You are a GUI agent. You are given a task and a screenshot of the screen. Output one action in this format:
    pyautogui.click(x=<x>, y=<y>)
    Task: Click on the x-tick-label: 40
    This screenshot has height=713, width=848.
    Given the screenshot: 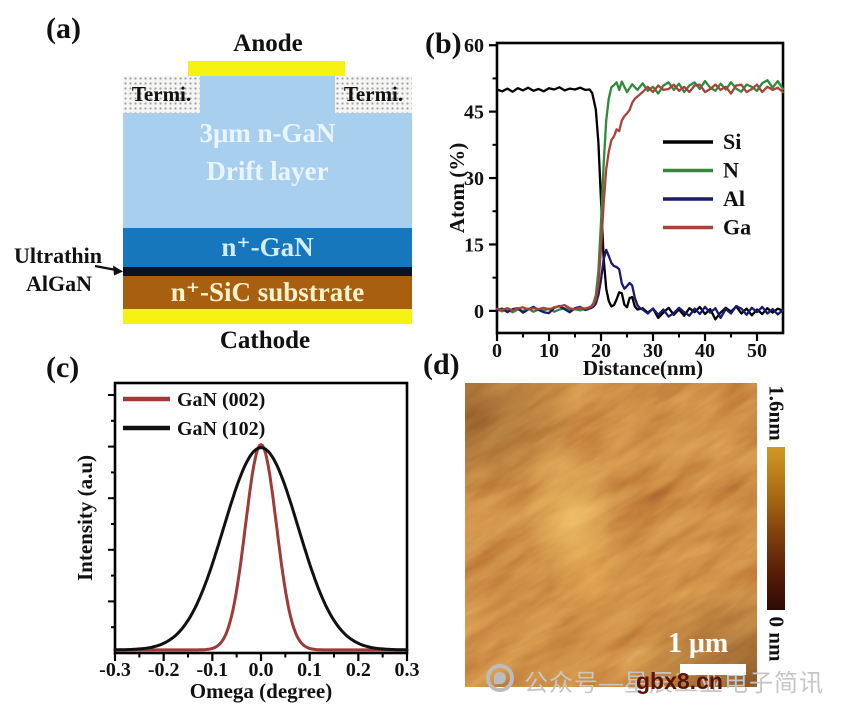 What is the action you would take?
    pyautogui.click(x=705, y=351)
    